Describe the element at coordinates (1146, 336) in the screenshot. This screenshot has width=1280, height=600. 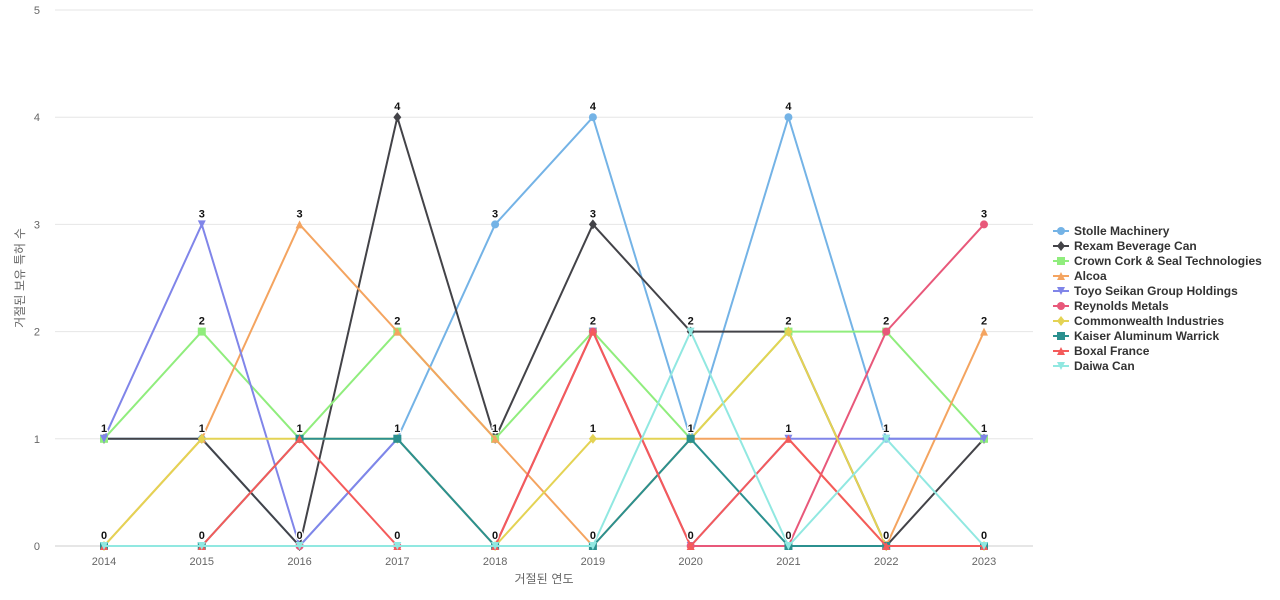
I see `legend-label: Kaiser Aluminum Warrick` at that location.